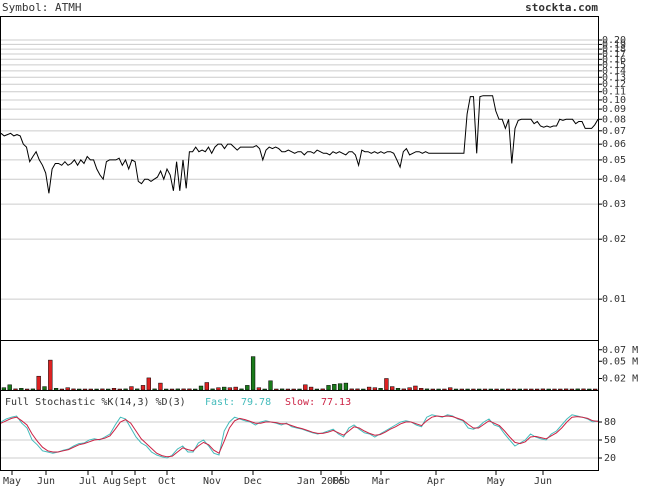 This screenshot has width=655, height=486. What do you see at coordinates (614, 204) in the screenshot?
I see `price-tick-label: 0.03` at bounding box center [614, 204].